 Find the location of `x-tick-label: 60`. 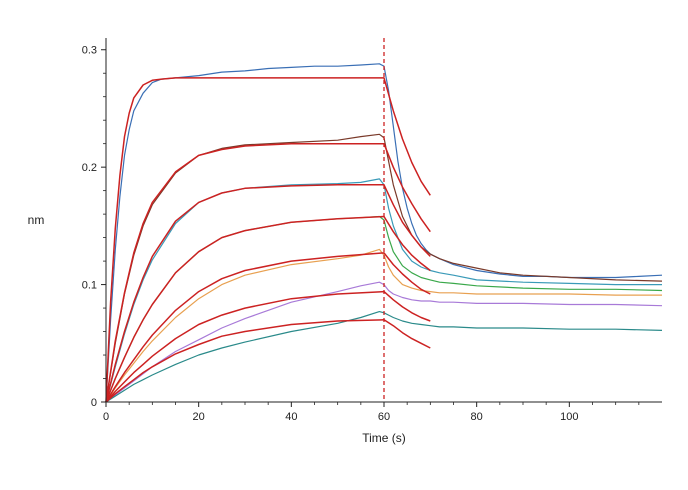

x-tick-label: 60 is located at coordinates (384, 417).